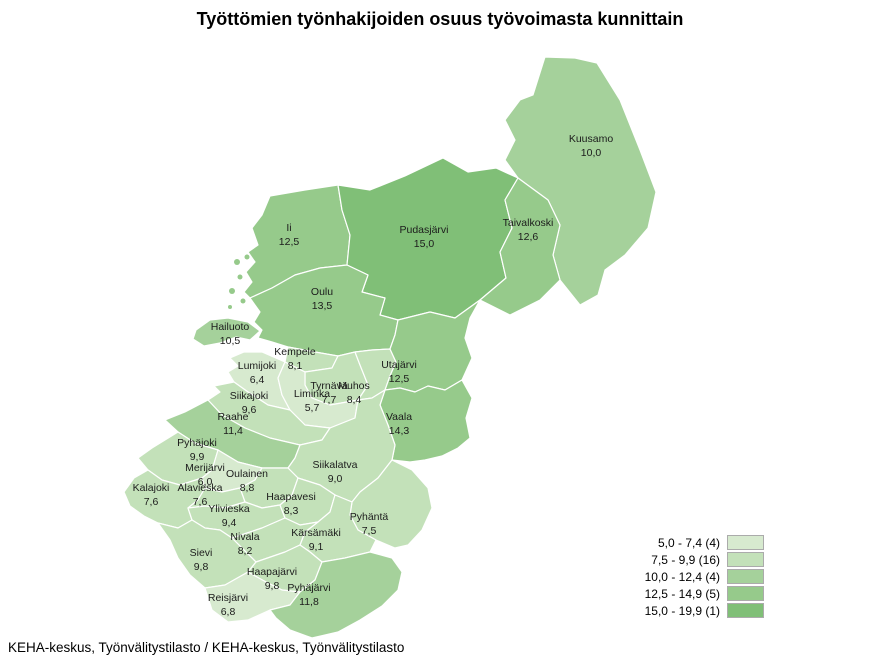 The height and width of the screenshot is (660, 880). Describe the element at coordinates (682, 610) in the screenshot. I see `legend-label: 15,0 - 19,9 (1)` at that location.